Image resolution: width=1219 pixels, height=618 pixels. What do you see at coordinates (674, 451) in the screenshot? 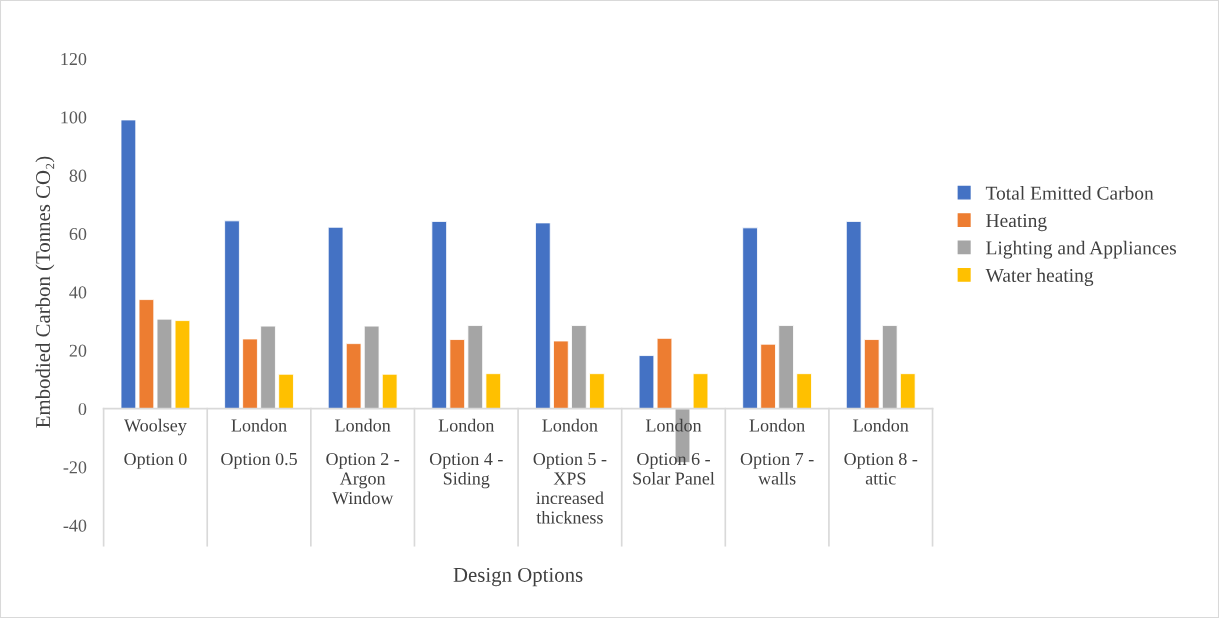
I see `x-tick-label: London Option 6 - Solar Panel` at bounding box center [674, 451].